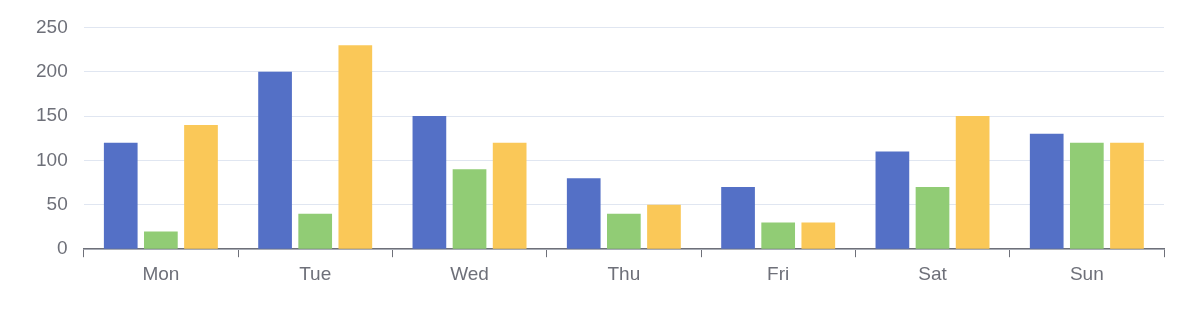 This screenshot has width=1194, height=322. I want to click on x-tick-label: Sun, so click(1086, 273).